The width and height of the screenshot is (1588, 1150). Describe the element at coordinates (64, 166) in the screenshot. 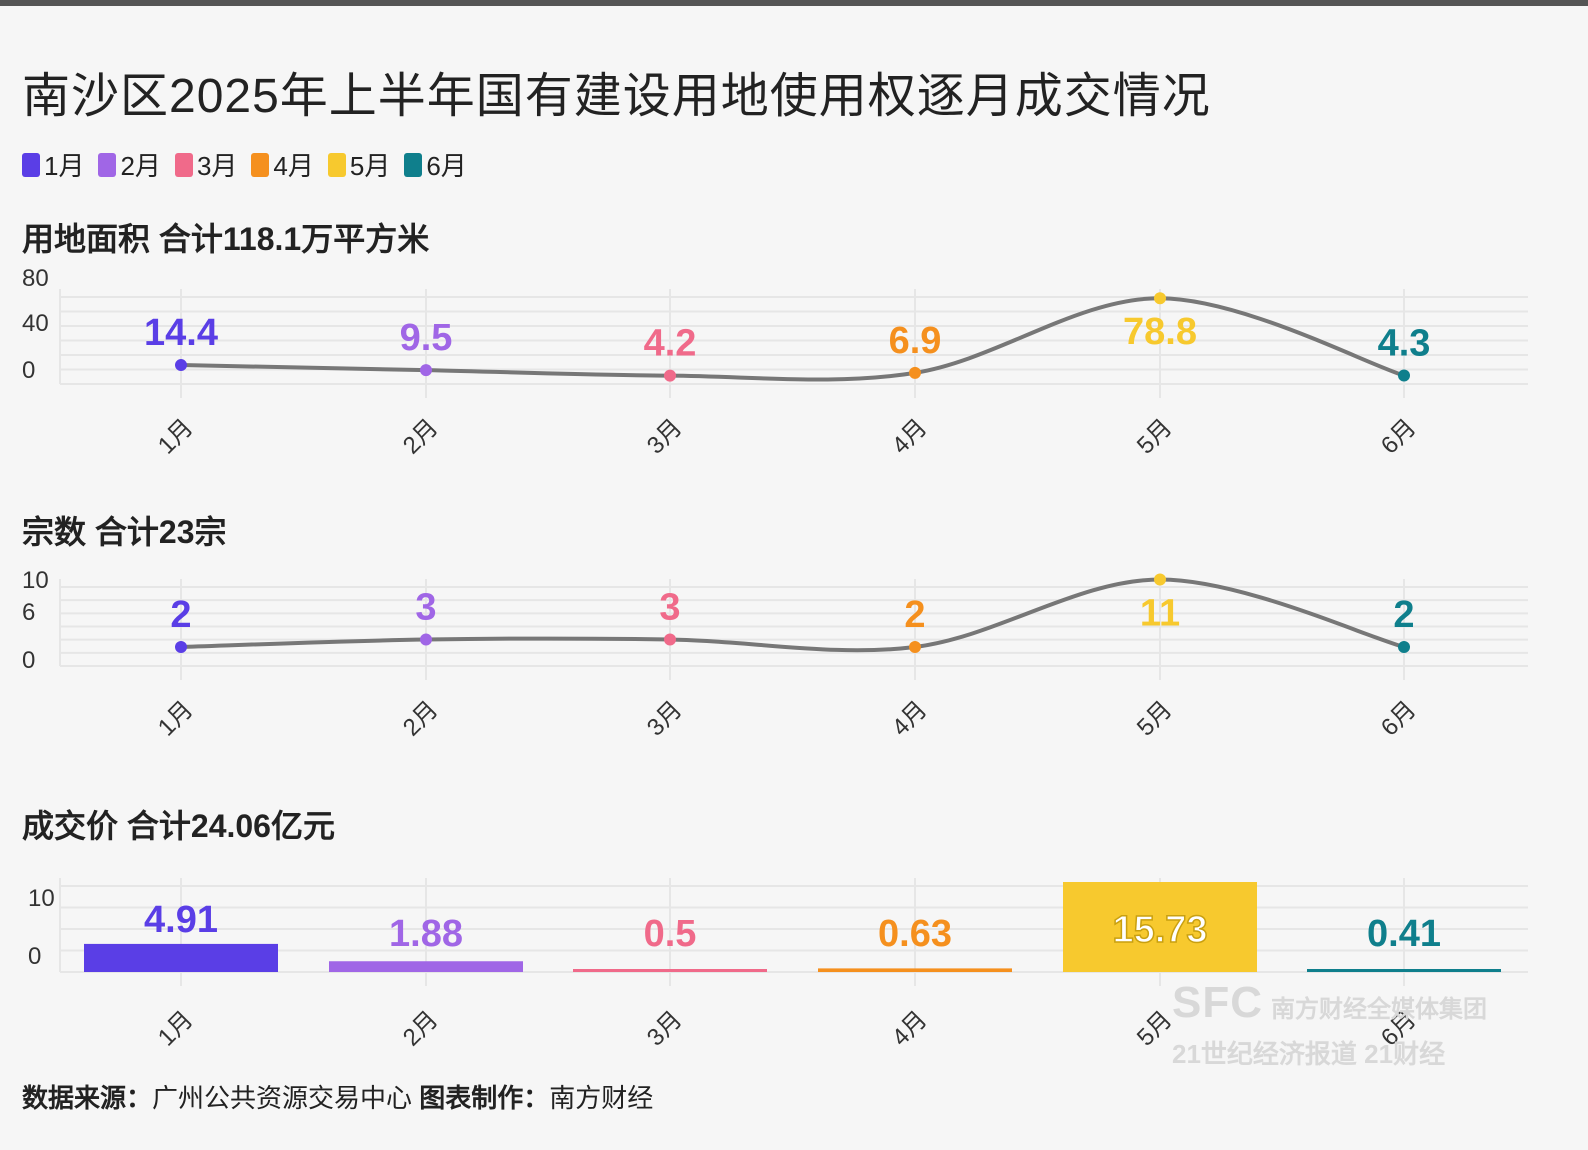

I see `legend-label: 1月` at that location.